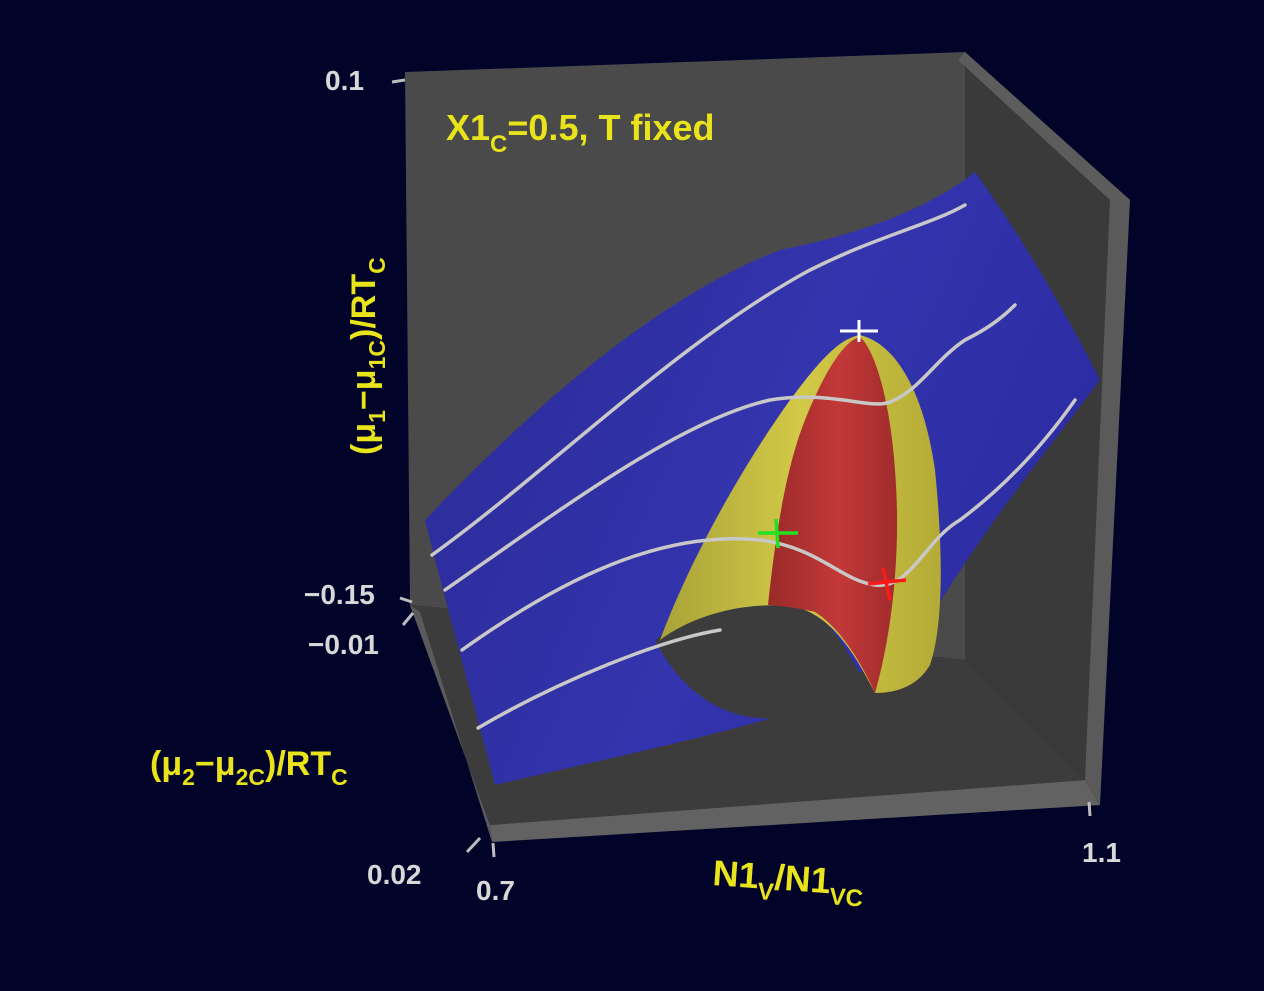  What do you see at coordinates (859, 331) in the screenshot?
I see `critical-point-marker` at bounding box center [859, 331].